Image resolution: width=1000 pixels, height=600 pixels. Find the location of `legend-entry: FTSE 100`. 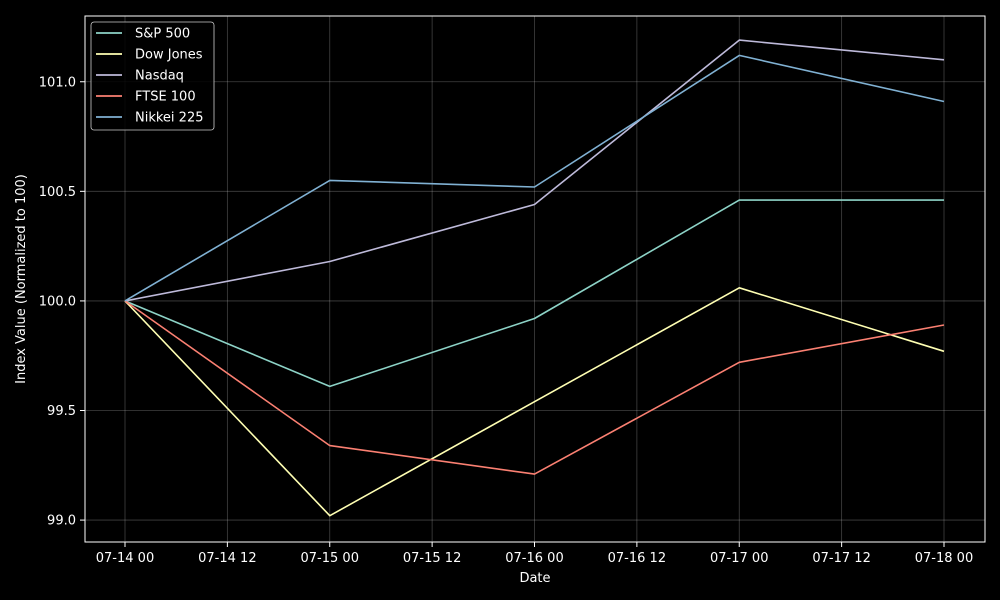

legend-entry: FTSE 100 is located at coordinates (165, 97).